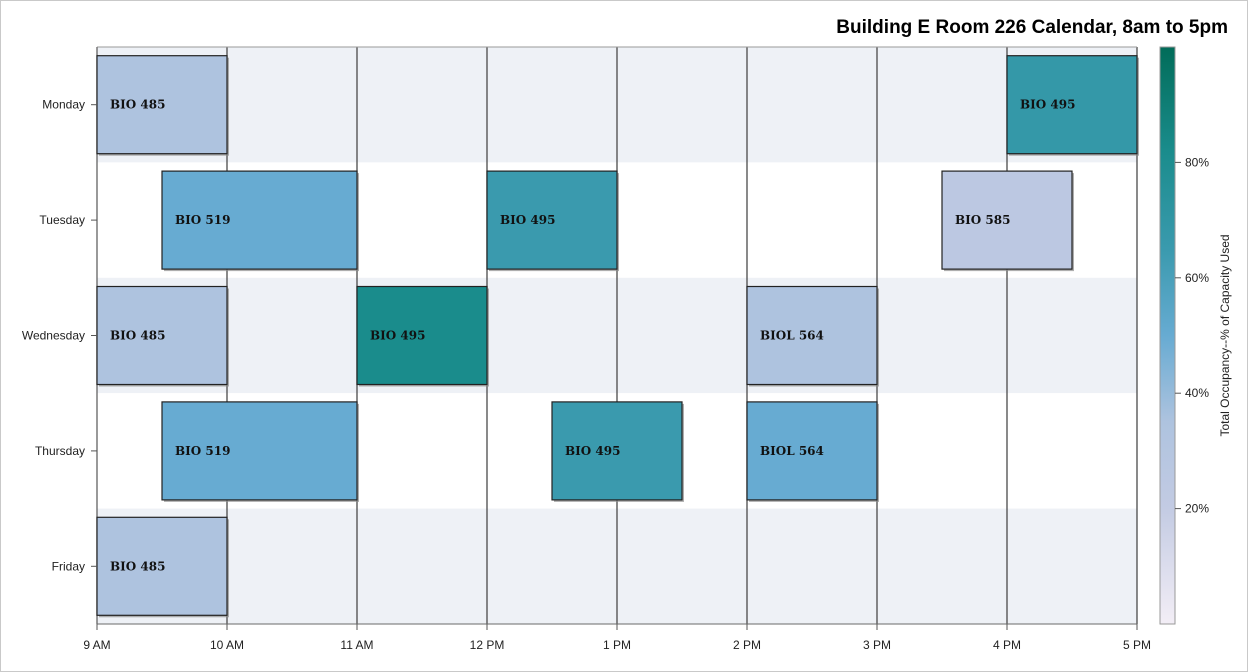 The width and height of the screenshot is (1248, 672). Describe the element at coordinates (53, 336) in the screenshot. I see `y-tick-label: Wednesday` at that location.